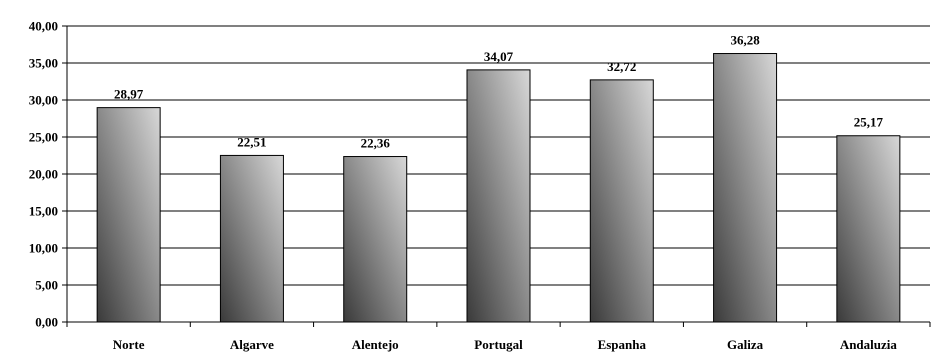  I want to click on x-category-label: Algarve, so click(252, 344).